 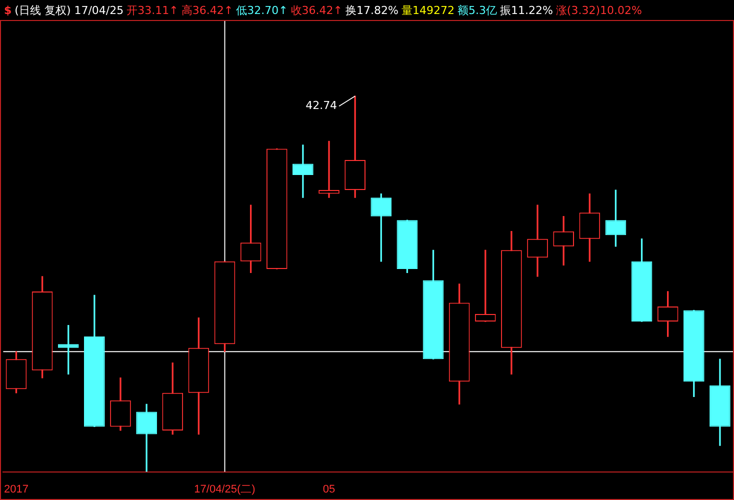 What do you see at coordinates (207, 10) in the screenshot?
I see `text: 高36.42↑` at bounding box center [207, 10].